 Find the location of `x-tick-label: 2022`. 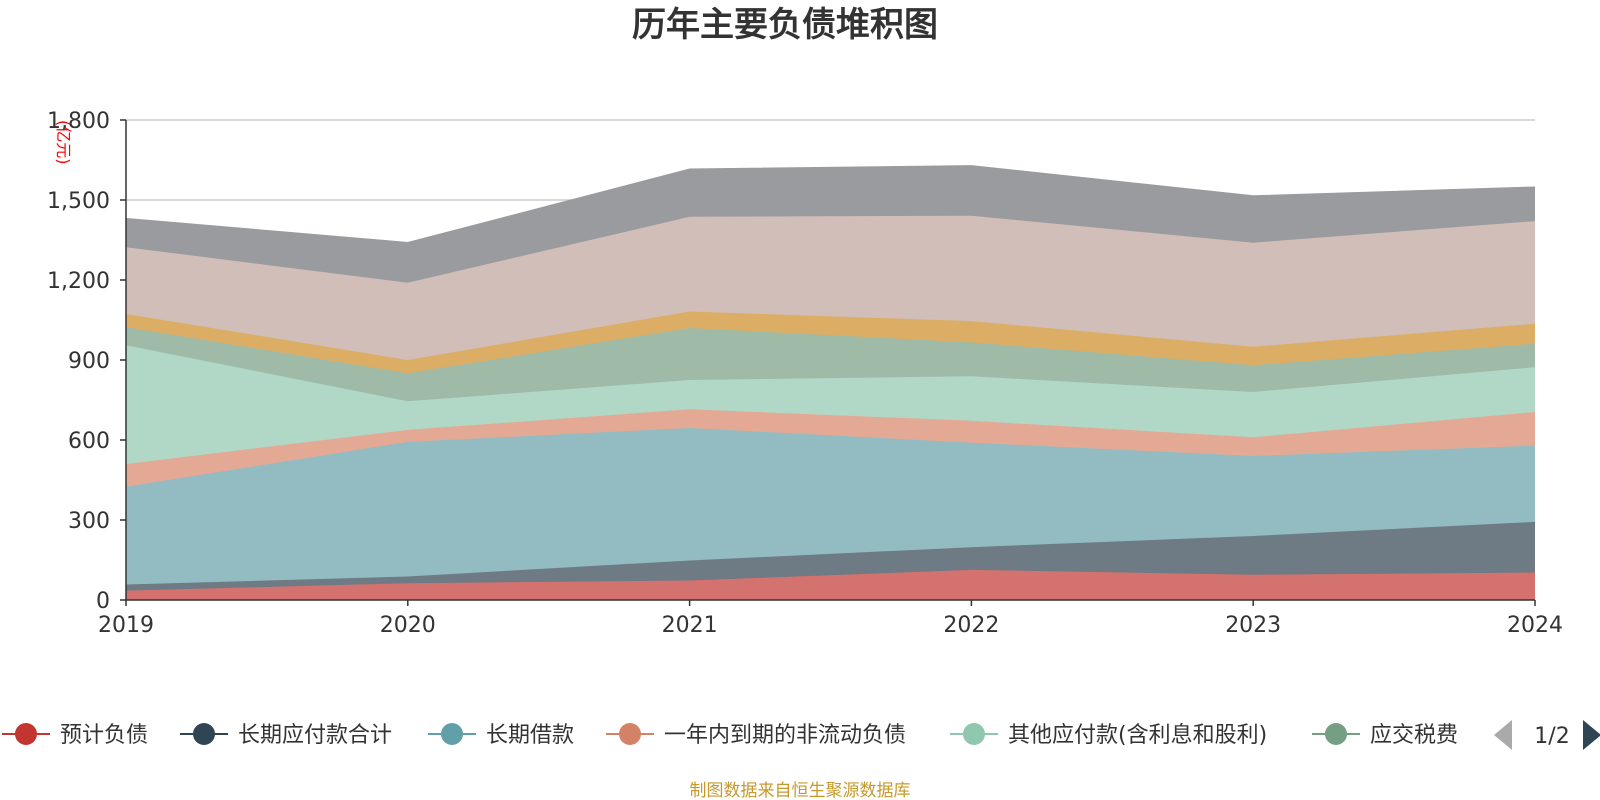

x-tick-label: 2022 is located at coordinates (971, 625).